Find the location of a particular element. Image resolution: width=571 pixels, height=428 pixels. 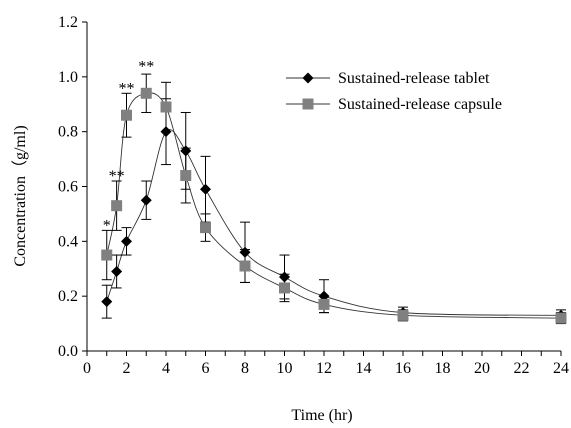

legend-label: Sustained-release tablet is located at coordinates (414, 78).